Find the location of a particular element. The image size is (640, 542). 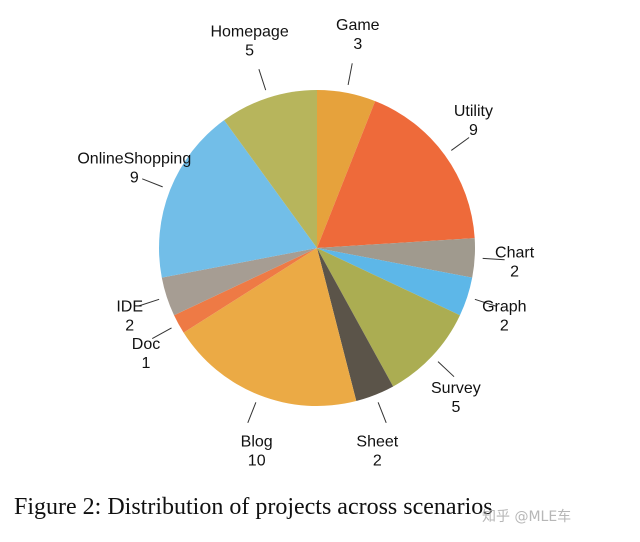

leader-line-doc is located at coordinates (162, 333).